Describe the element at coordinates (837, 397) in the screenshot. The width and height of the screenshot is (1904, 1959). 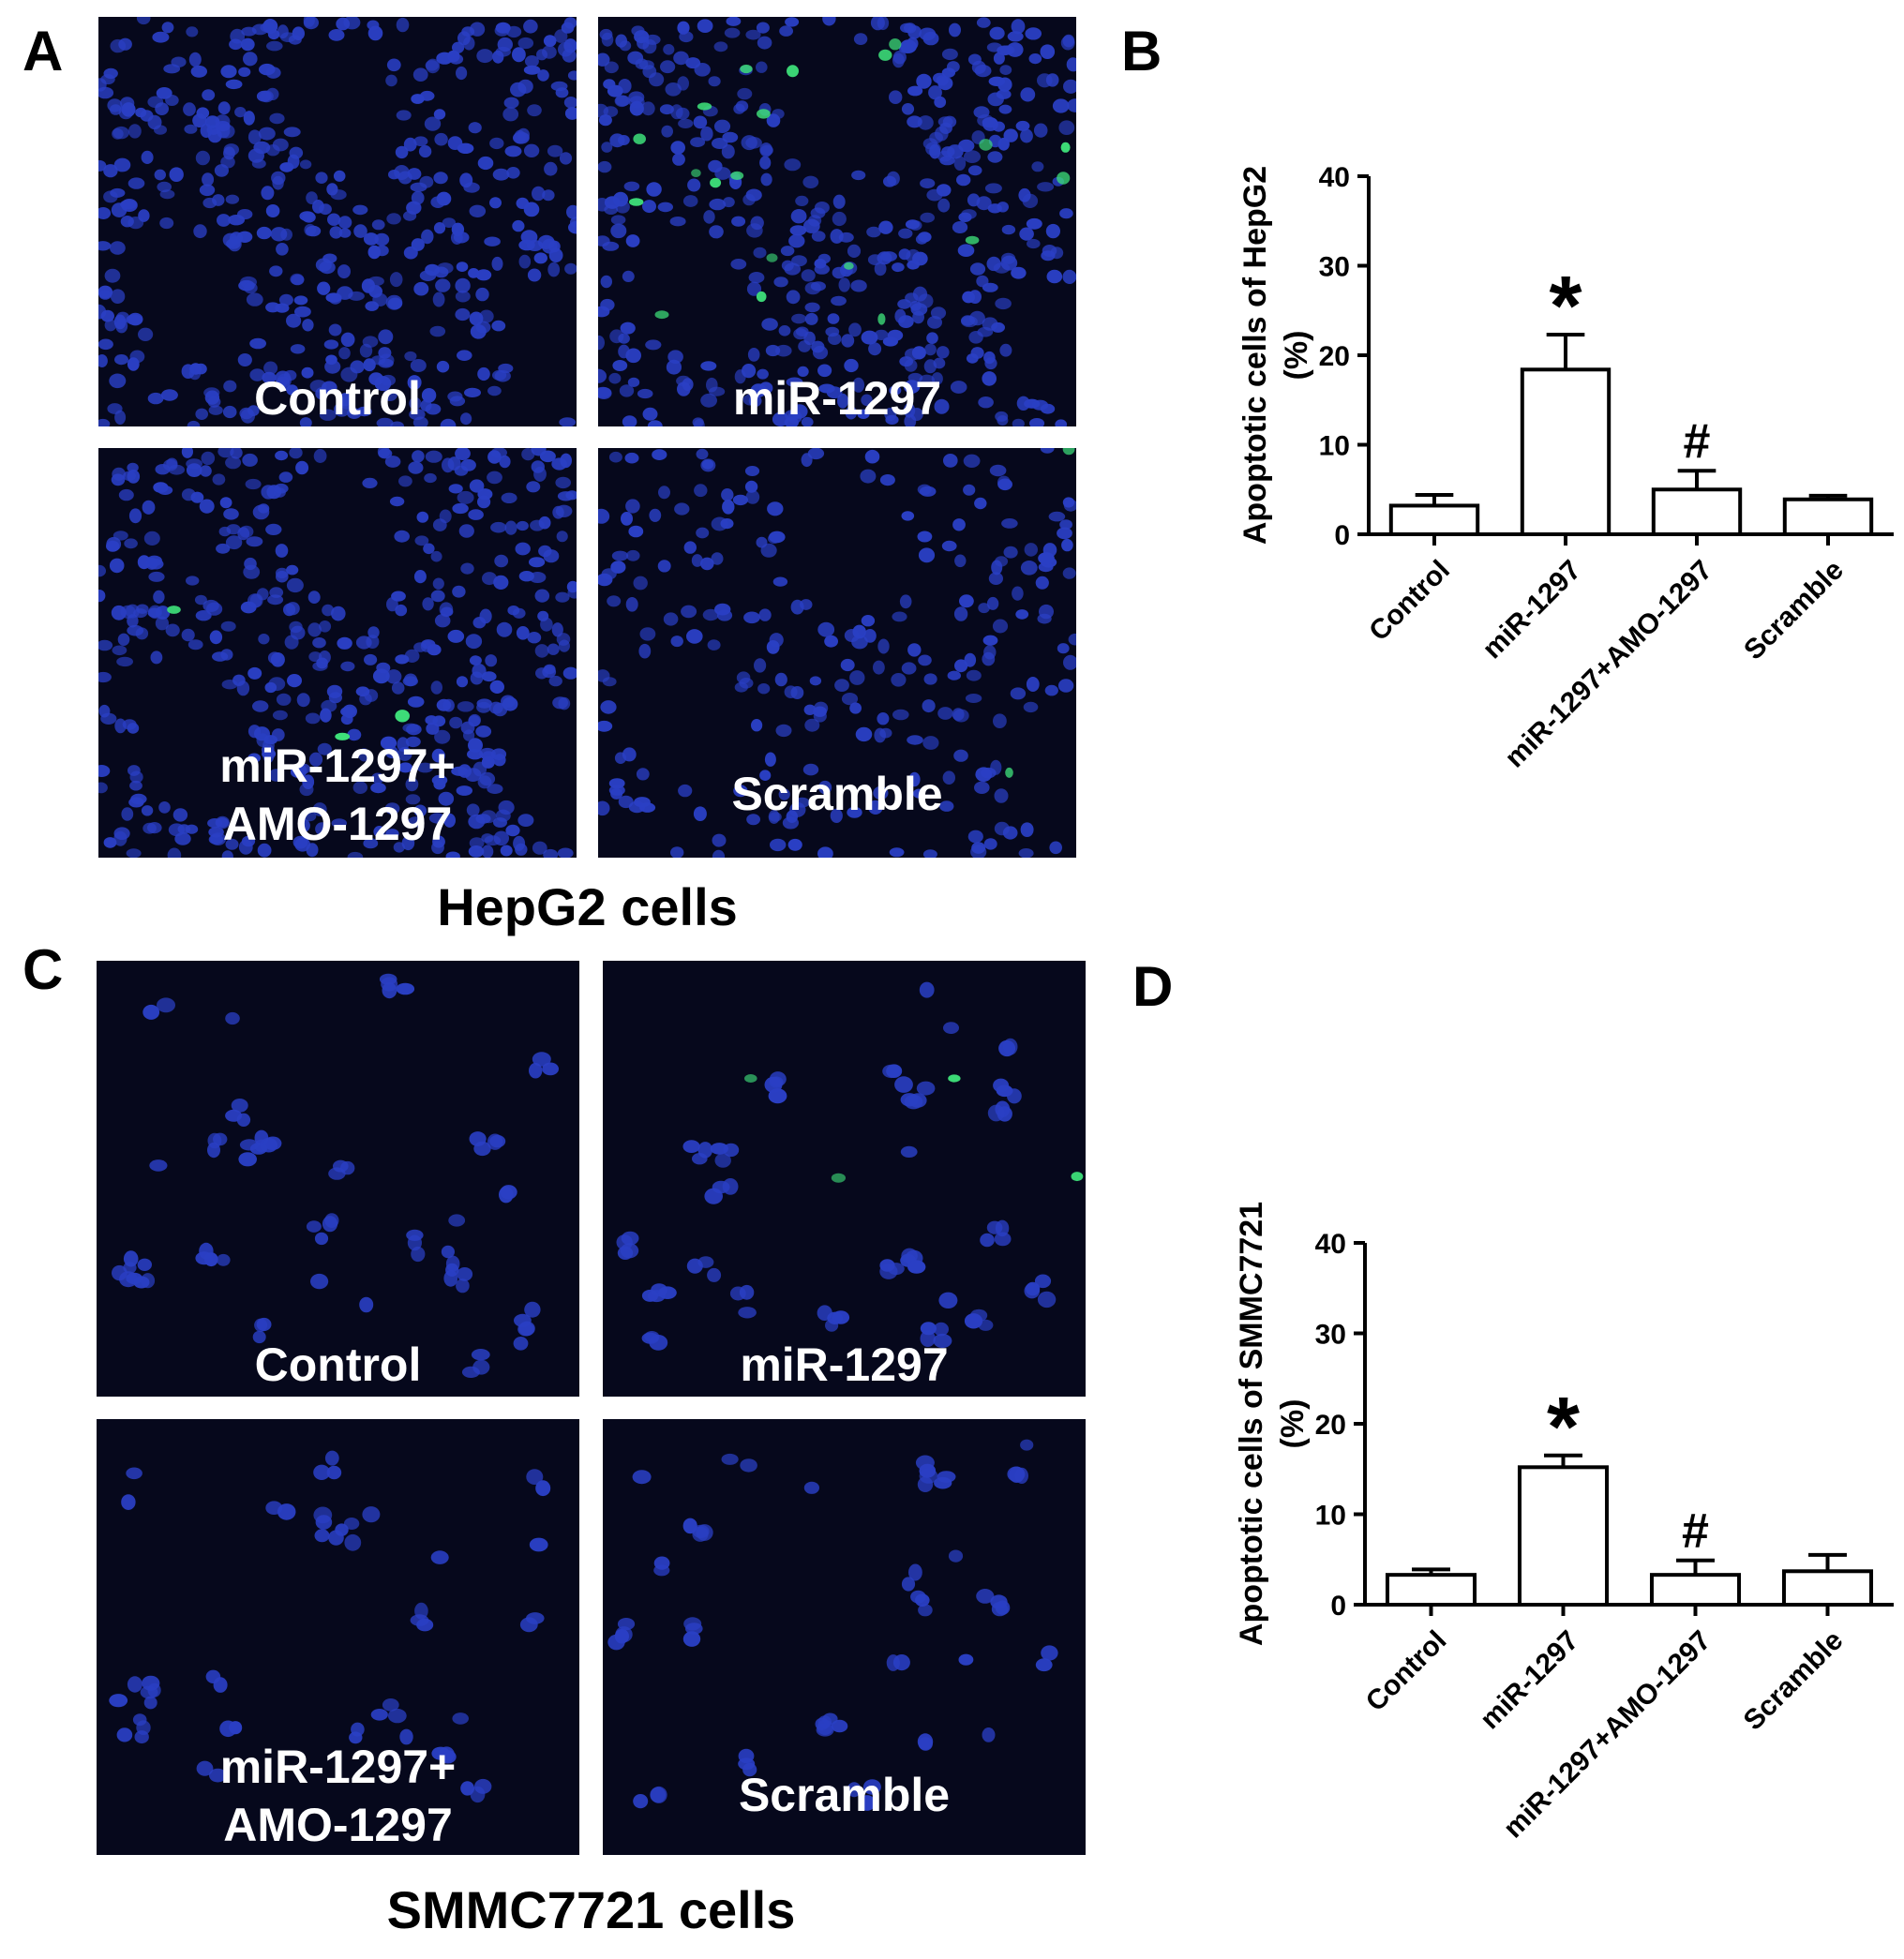
I see `hepg2-mir1297-label: miR-1297` at that location.